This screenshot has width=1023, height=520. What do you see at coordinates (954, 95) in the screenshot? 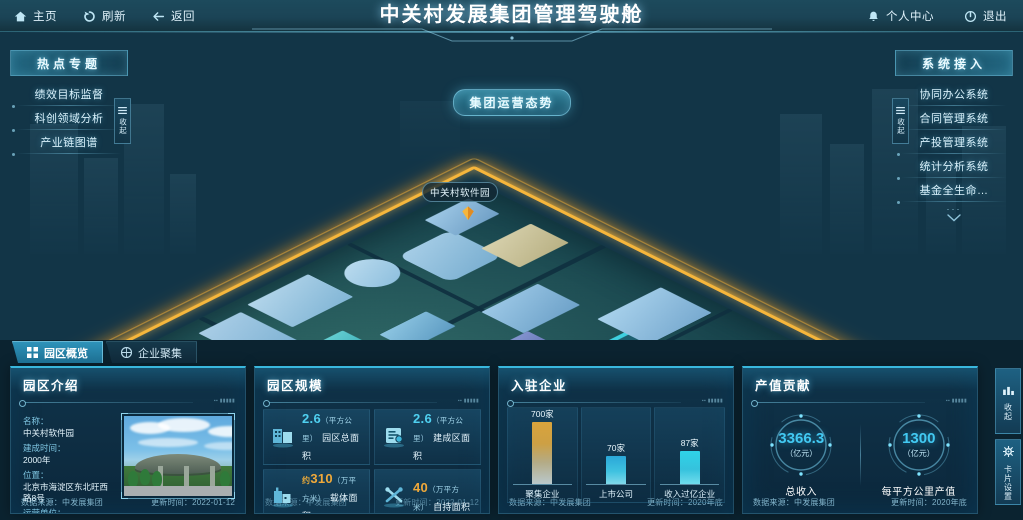
I see `right-panel-item-0: 协同办公系统` at bounding box center [954, 95].